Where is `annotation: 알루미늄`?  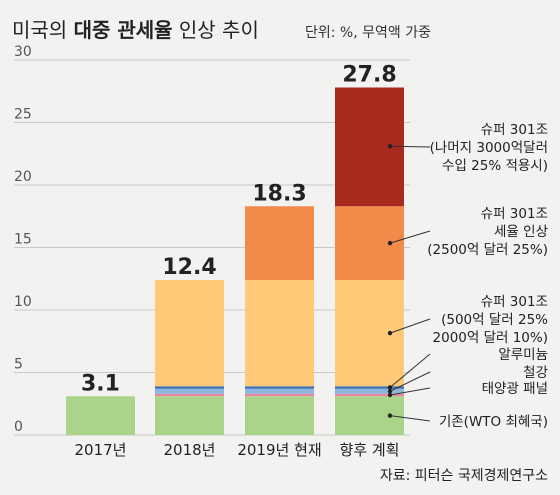
annotation: 알루미늄 is located at coordinates (467, 368).